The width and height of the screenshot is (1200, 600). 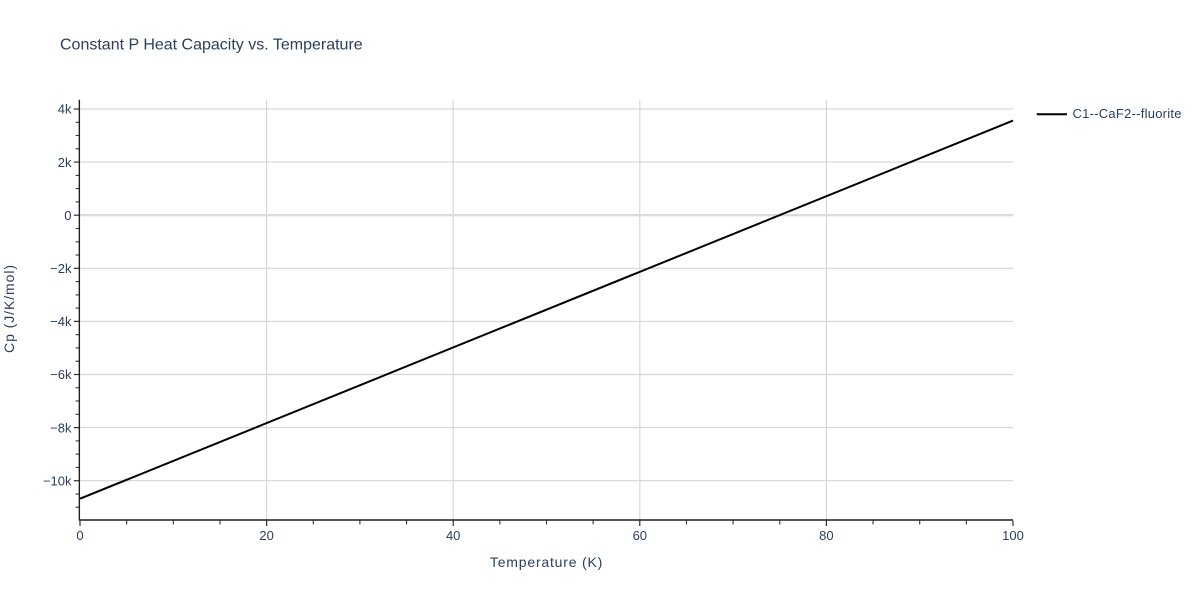 I want to click on svg-text: −6k, so click(x=61, y=374).